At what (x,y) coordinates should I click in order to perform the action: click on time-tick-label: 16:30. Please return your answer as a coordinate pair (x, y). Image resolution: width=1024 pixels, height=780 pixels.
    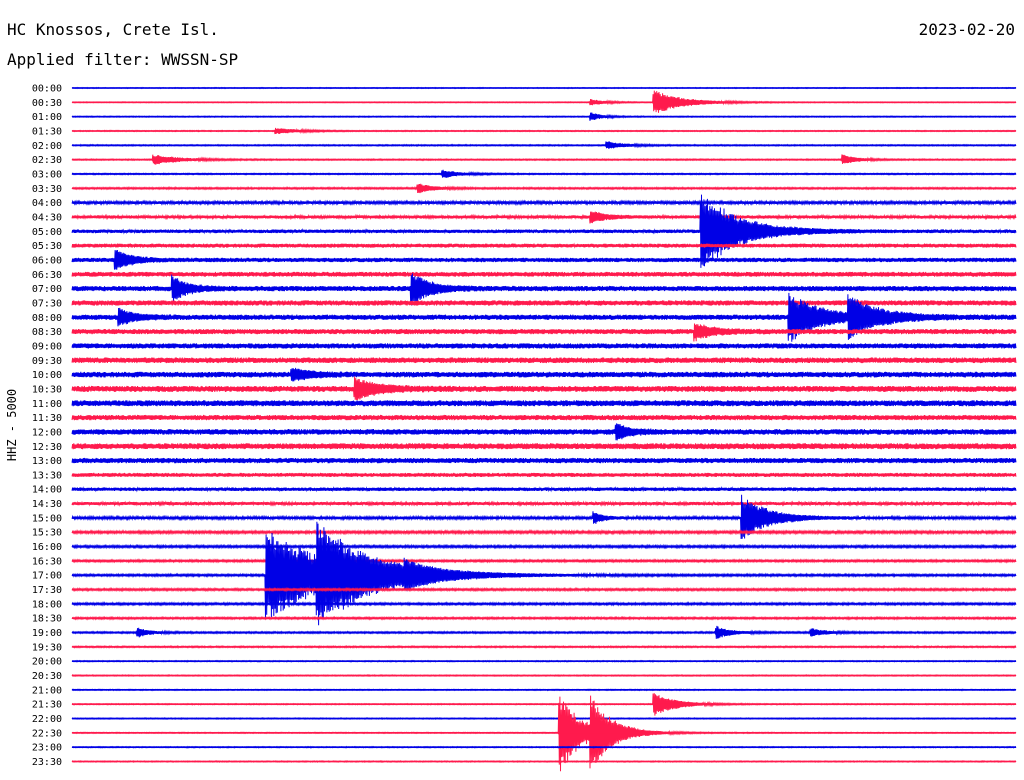
    Looking at the image, I should click on (47, 561).